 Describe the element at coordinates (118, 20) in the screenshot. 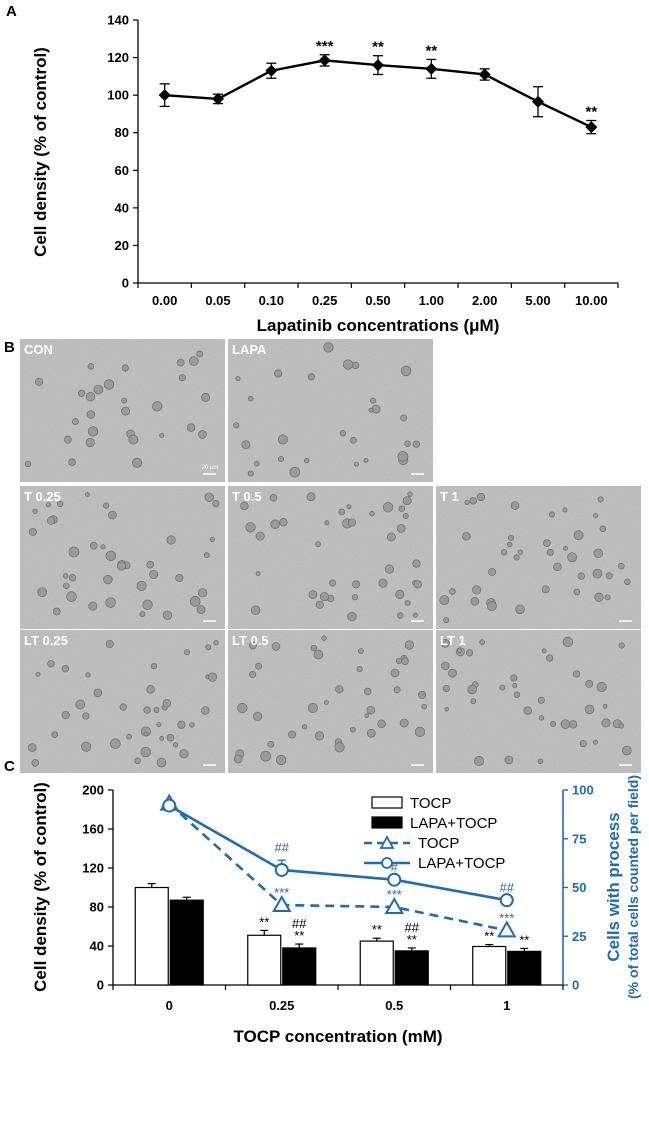

I see `panel-a-y-tick-label: 140` at that location.